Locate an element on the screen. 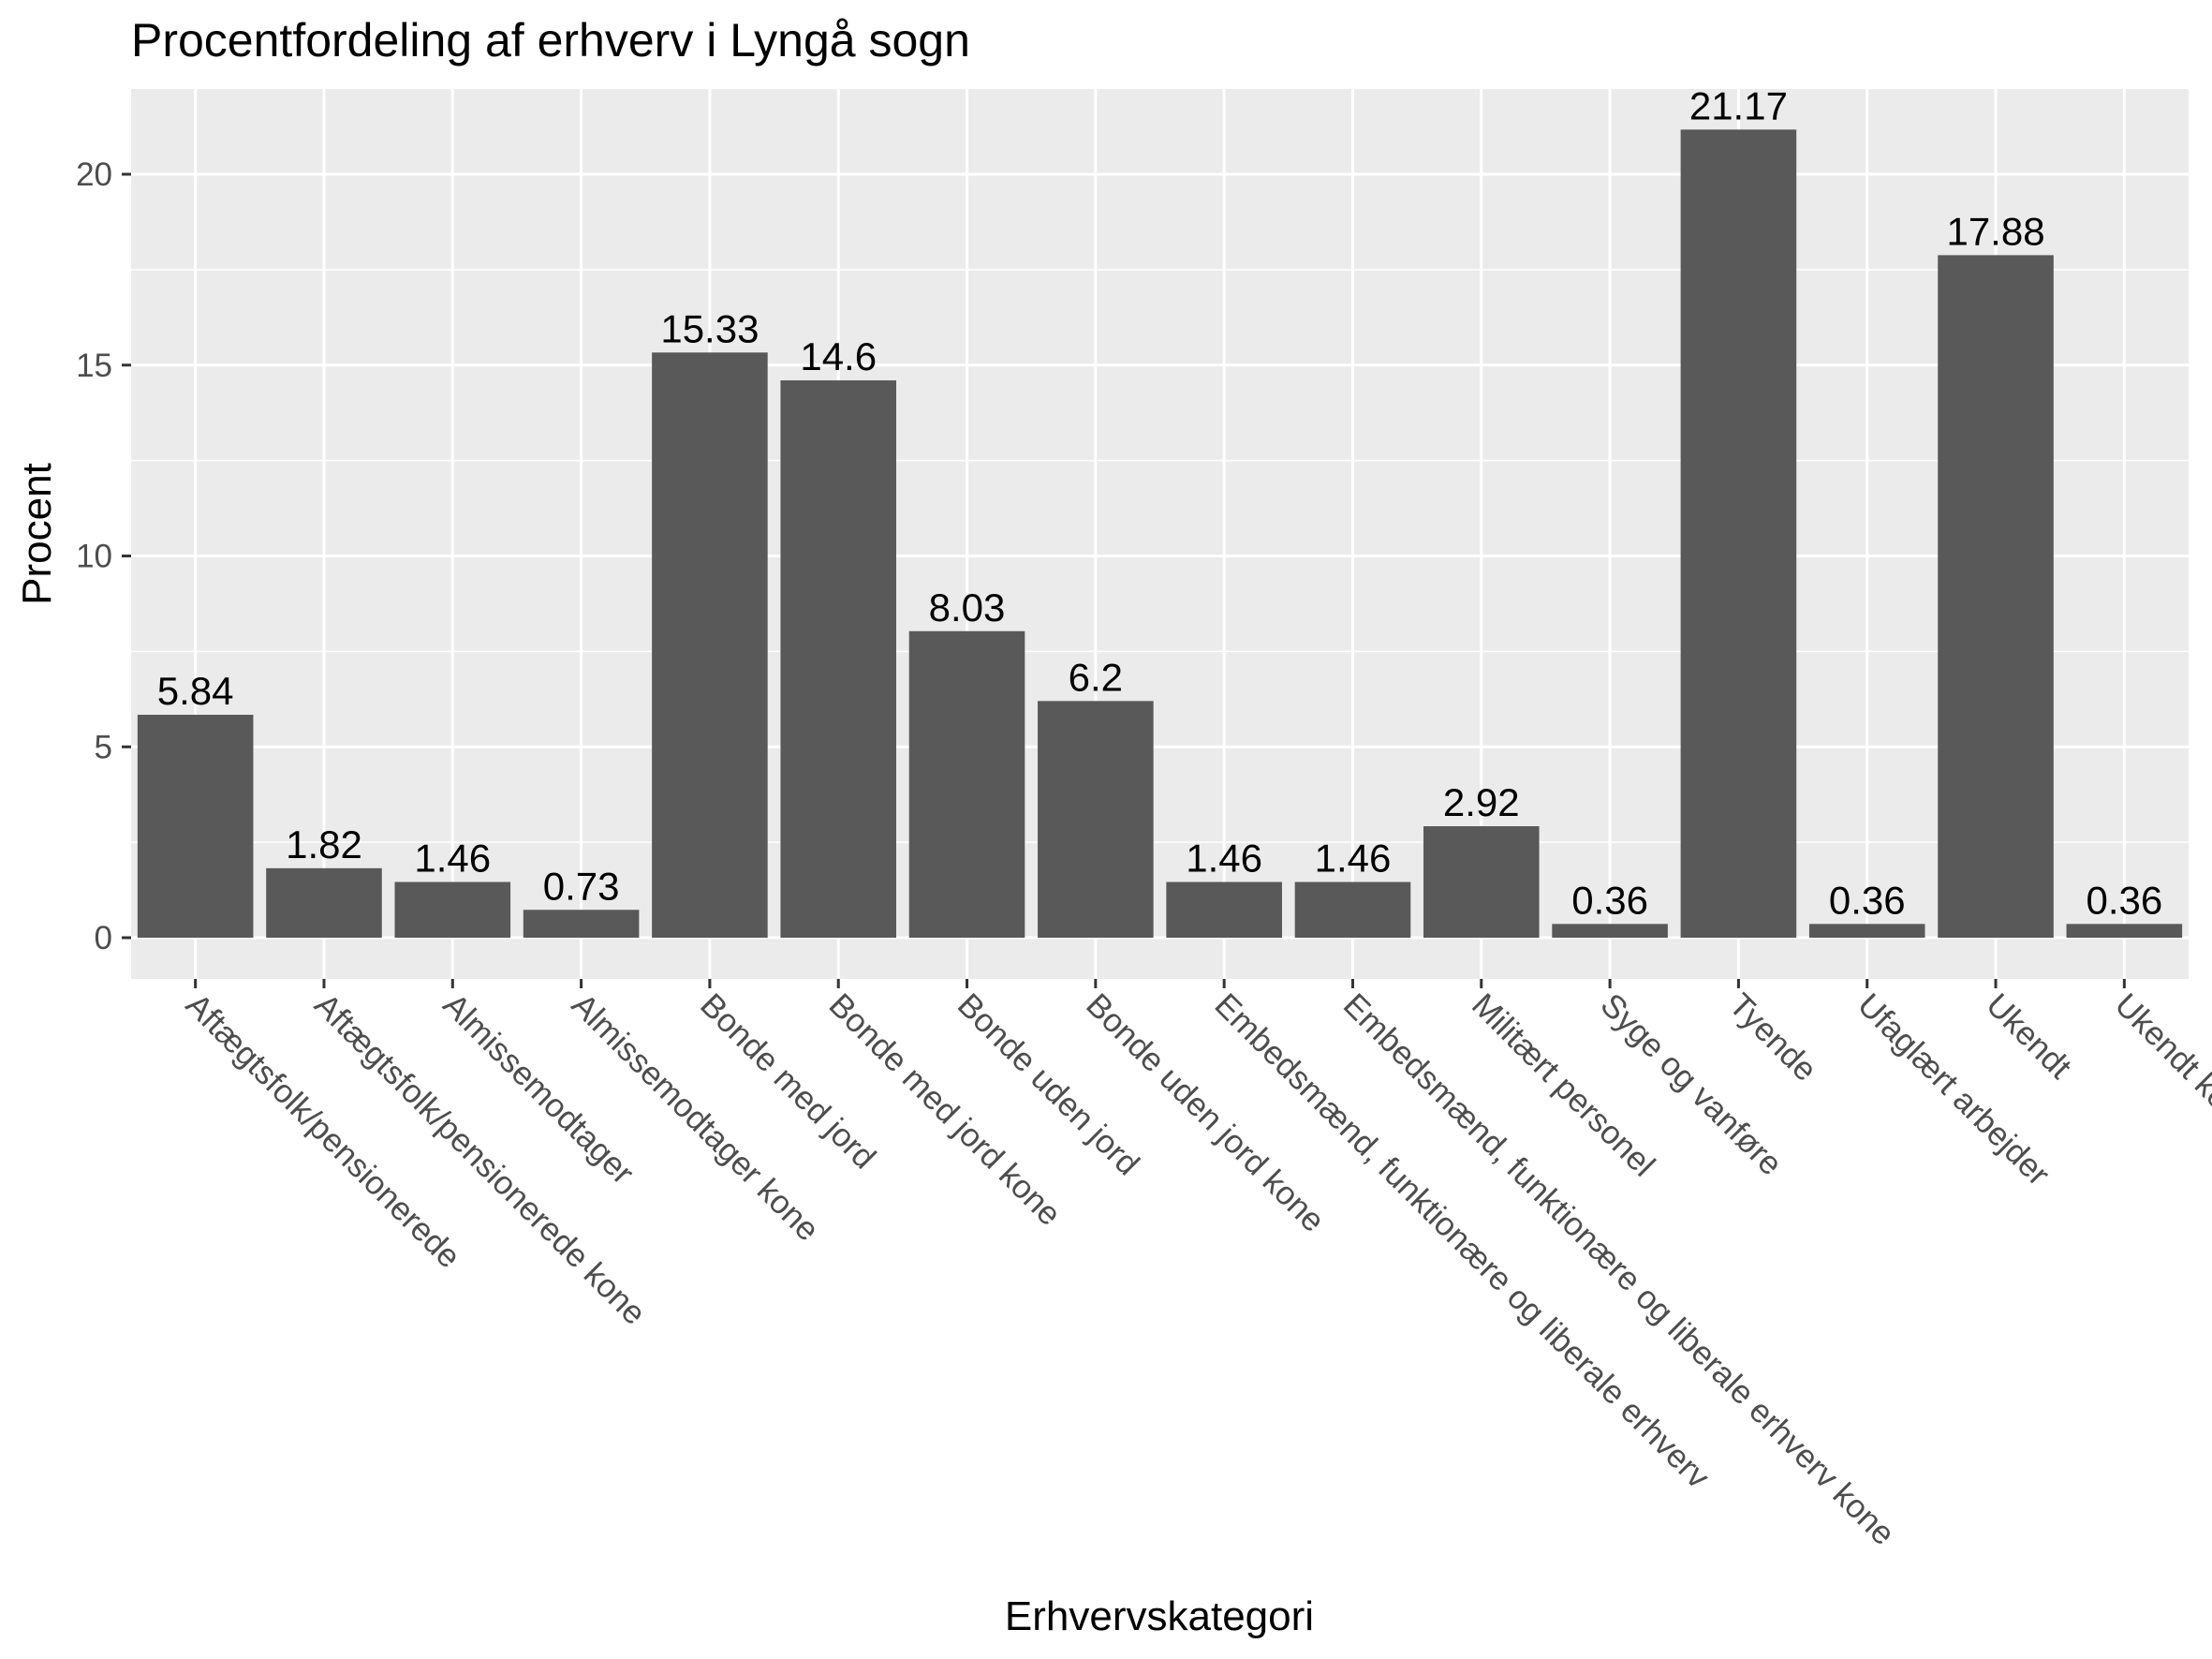 The image size is (2212, 1659). data-label: 8.03 is located at coordinates (967, 608).